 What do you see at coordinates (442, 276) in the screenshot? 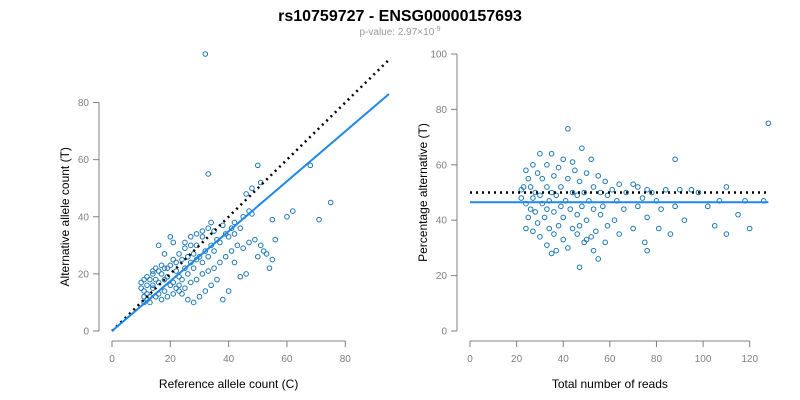
I see `right-y-tick-label: 20` at bounding box center [442, 276].